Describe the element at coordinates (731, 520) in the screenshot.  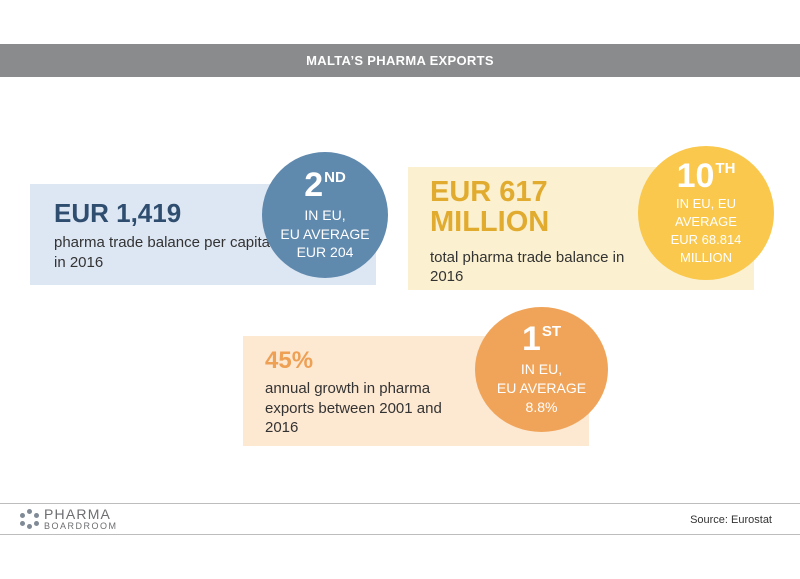
I see `source-note: Source: Eurostat` at that location.